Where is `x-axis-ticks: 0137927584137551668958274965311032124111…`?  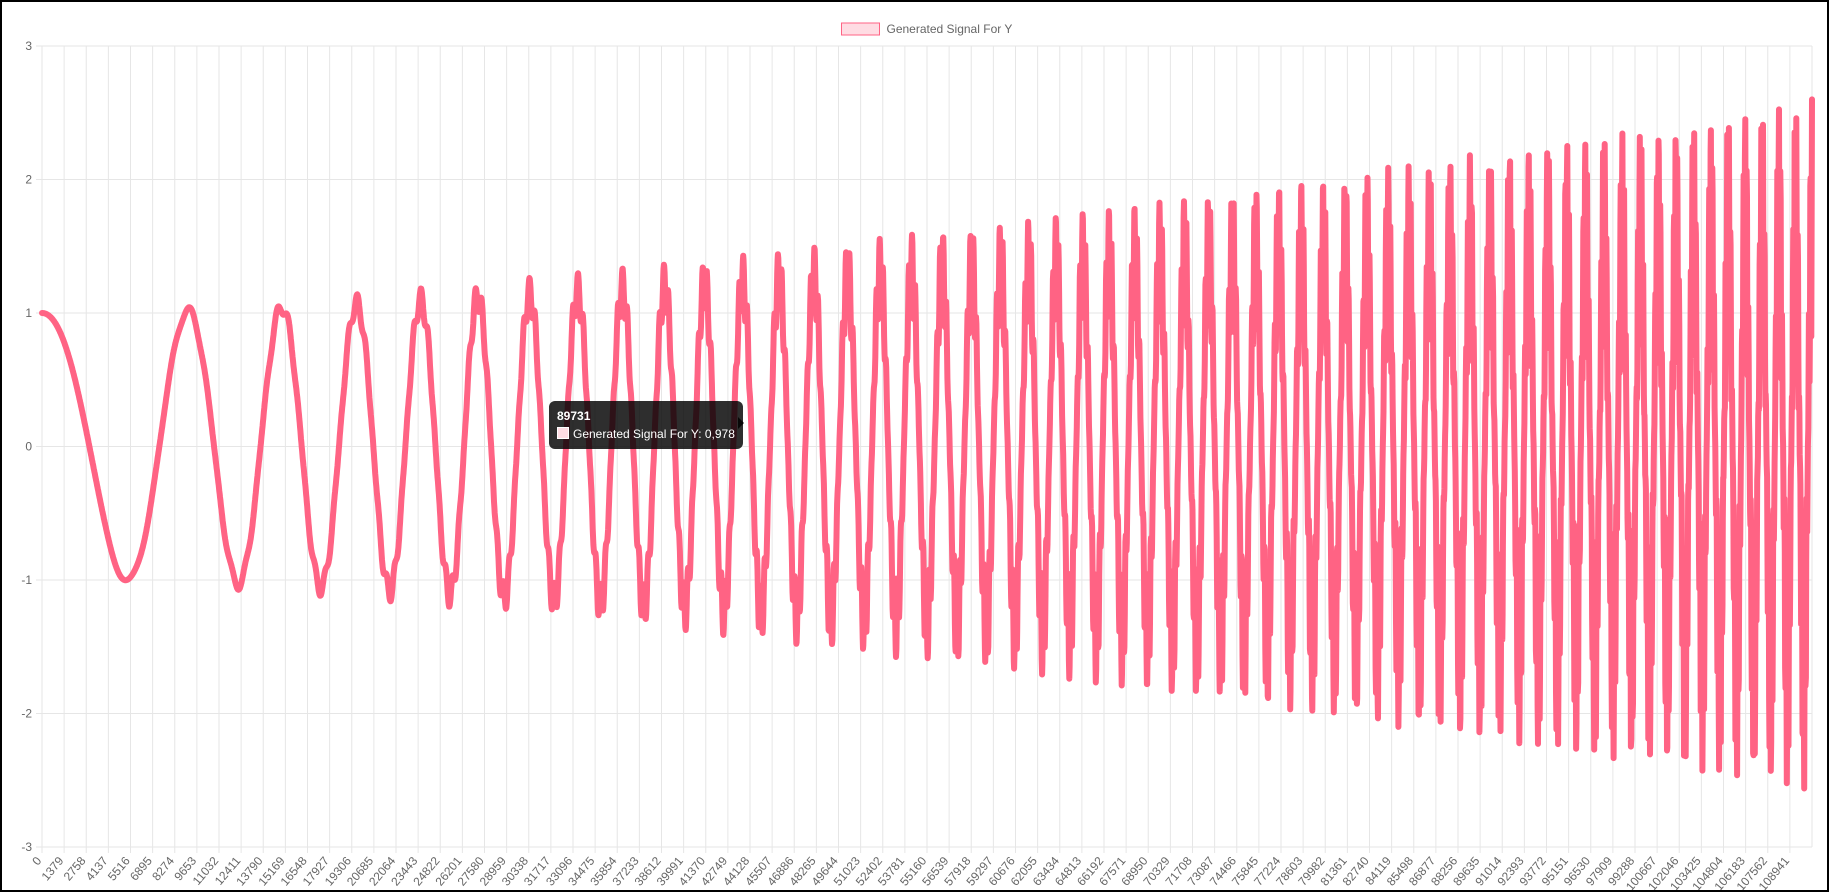
x-axis-ticks: 0137927584137551668958274965311032124111… is located at coordinates (910, 872).